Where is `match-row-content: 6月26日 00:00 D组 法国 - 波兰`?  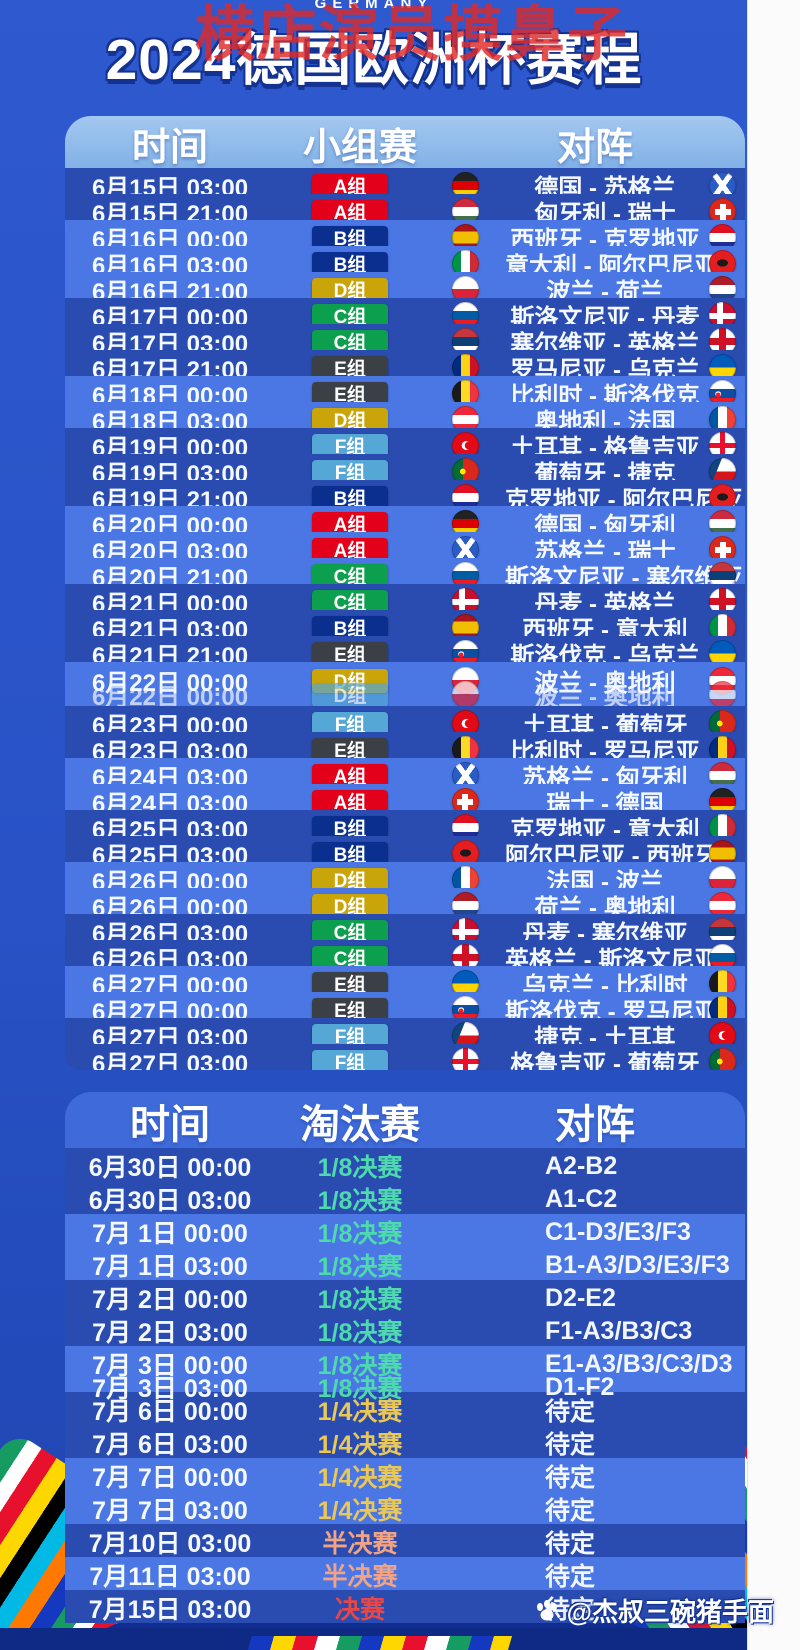
match-row-content: 6月26日 00:00 D组 法国 - 波兰 is located at coordinates (405, 879).